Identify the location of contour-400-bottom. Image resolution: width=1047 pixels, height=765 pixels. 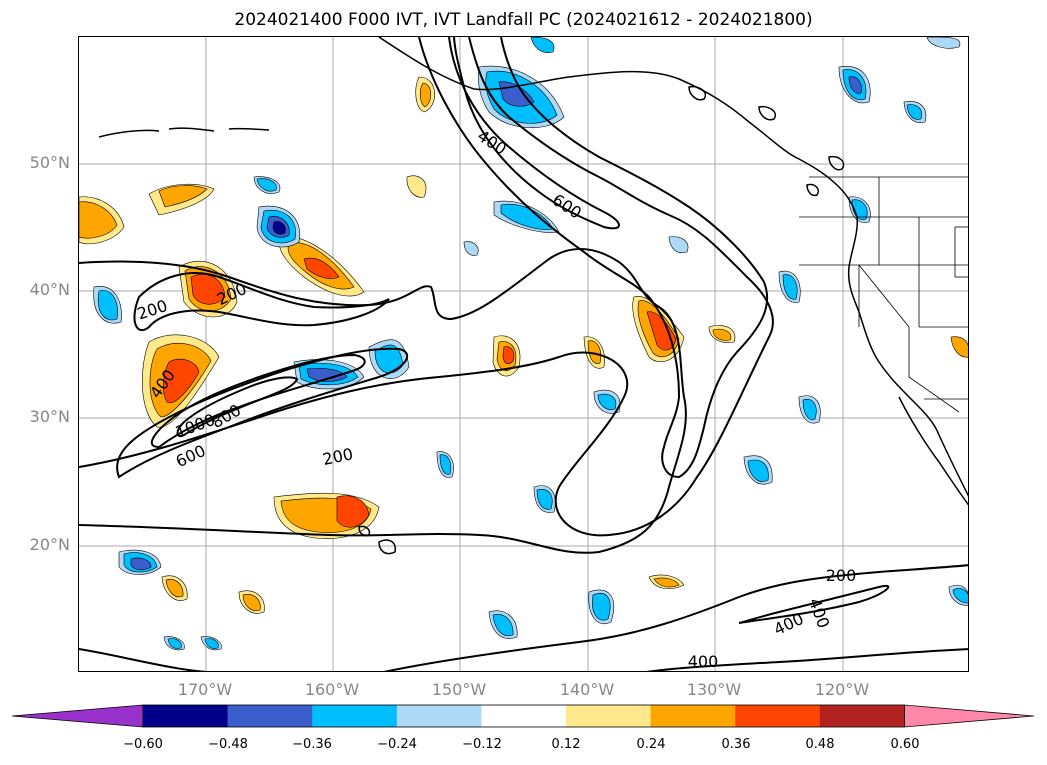
(807, 659).